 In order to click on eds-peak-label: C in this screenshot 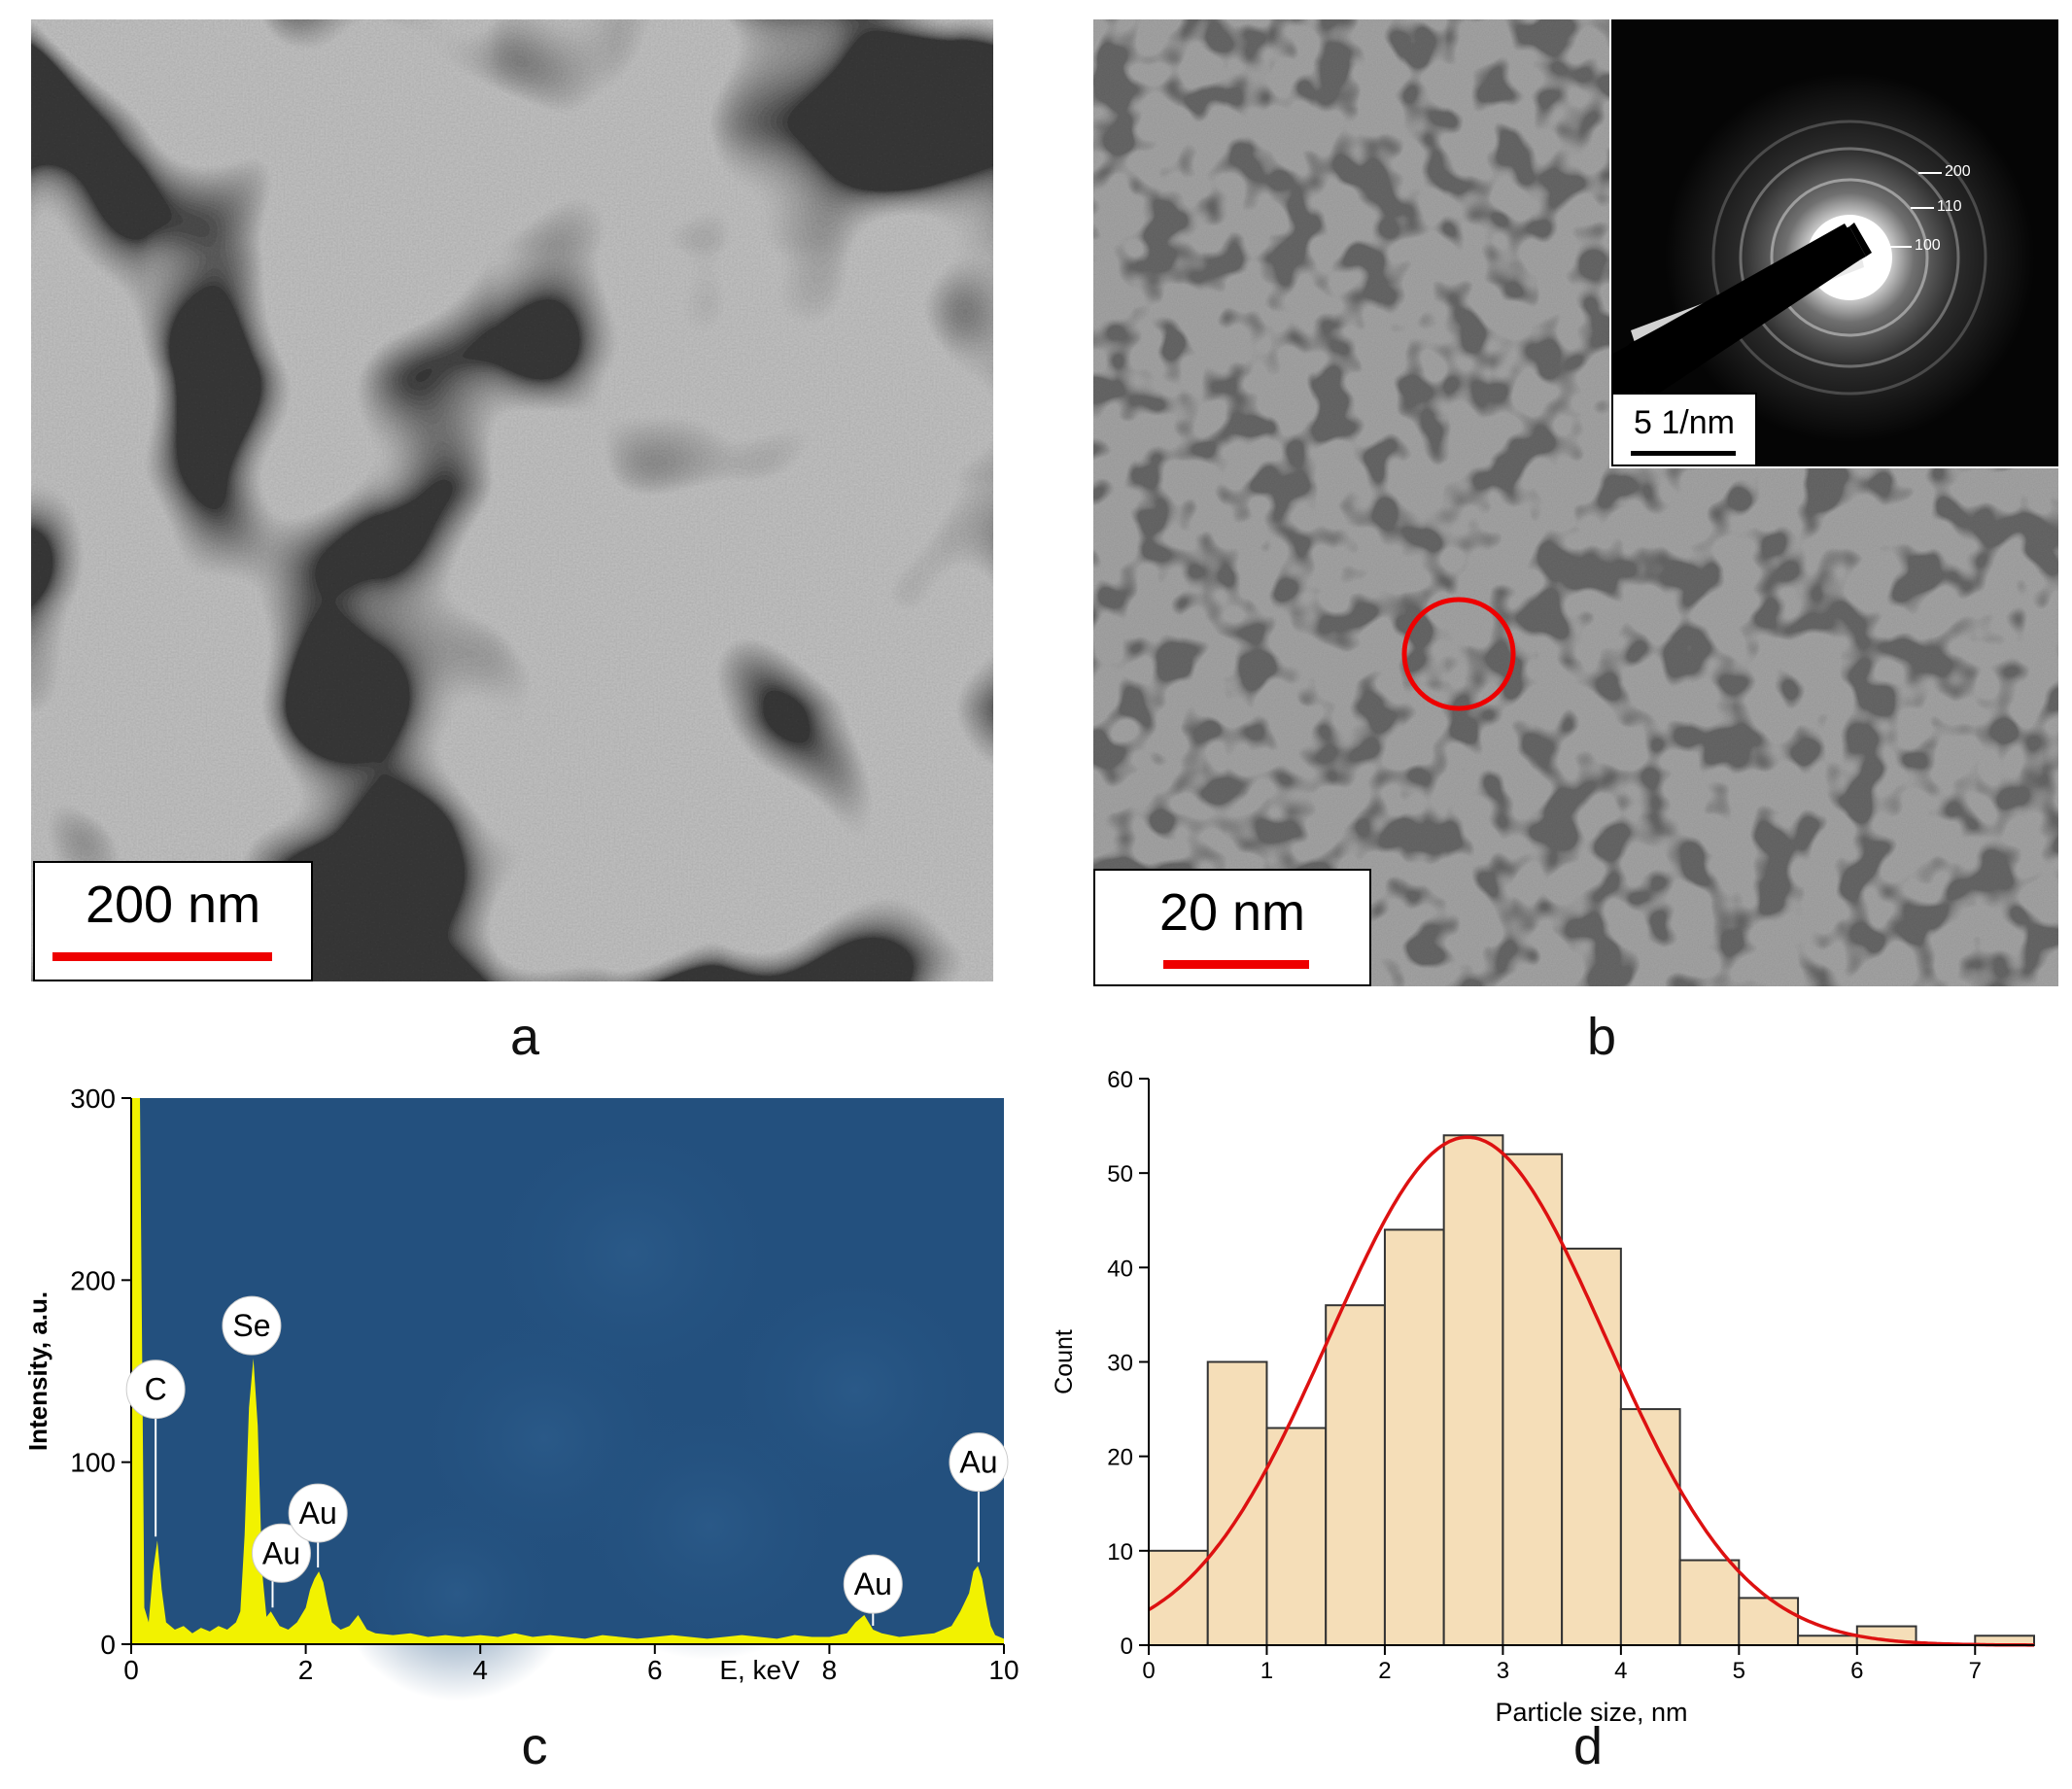, I will do `click(156, 1389)`.